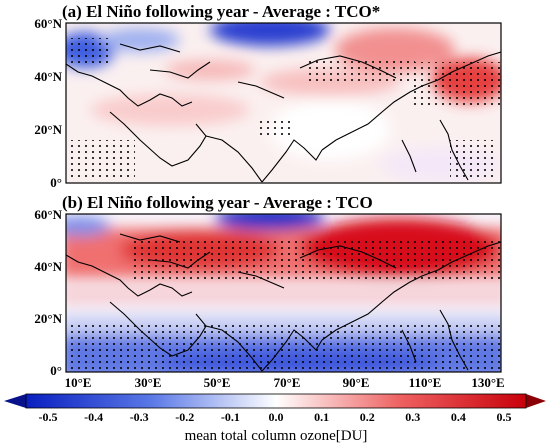  I want to click on panel-b-x-axis: 10°E 30°E 50°E 70°E 90°E 110°E 130°E, so click(285, 382).